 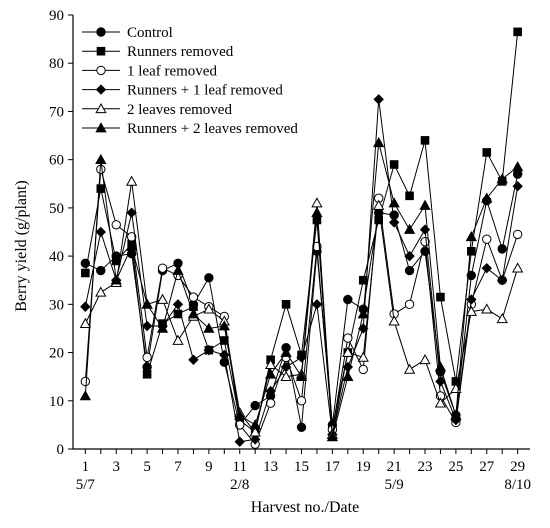 I want to click on x-axis-title: Harvest no./Date, so click(x=305, y=507).